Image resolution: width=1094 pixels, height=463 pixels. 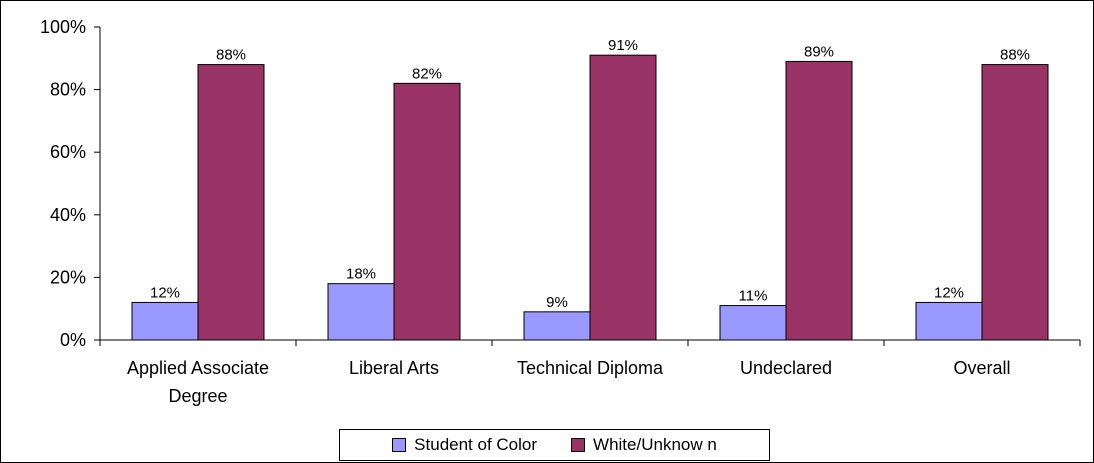 What do you see at coordinates (753, 296) in the screenshot?
I see `data-label: 11%` at bounding box center [753, 296].